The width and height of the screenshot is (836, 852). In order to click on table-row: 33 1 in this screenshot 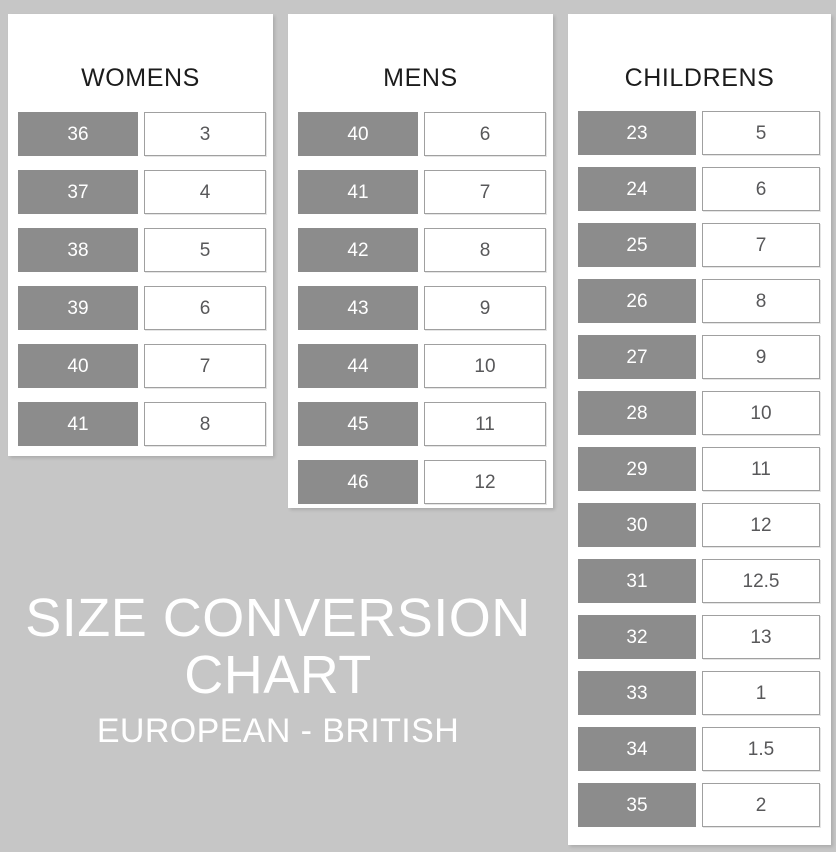, I will do `click(699, 693)`.